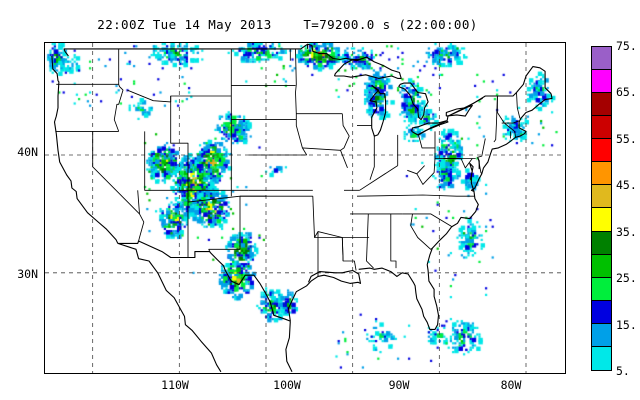 The image size is (640, 400). What do you see at coordinates (626, 324) in the screenshot?
I see `colorbar-tick-15: 15.` at bounding box center [626, 324].